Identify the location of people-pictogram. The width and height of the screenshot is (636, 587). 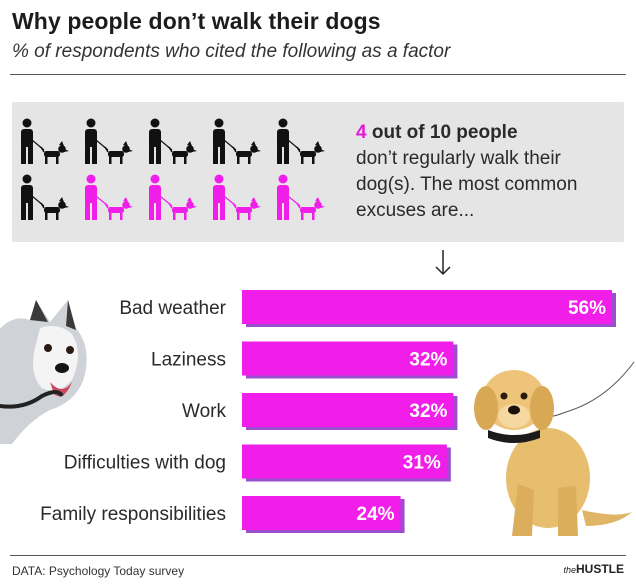
(173, 169).